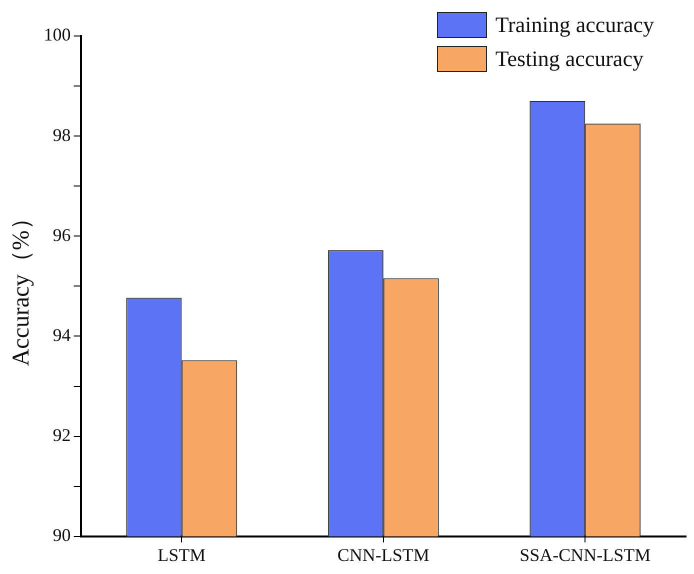  I want to click on y-tick-label: 96, so click(61, 234).